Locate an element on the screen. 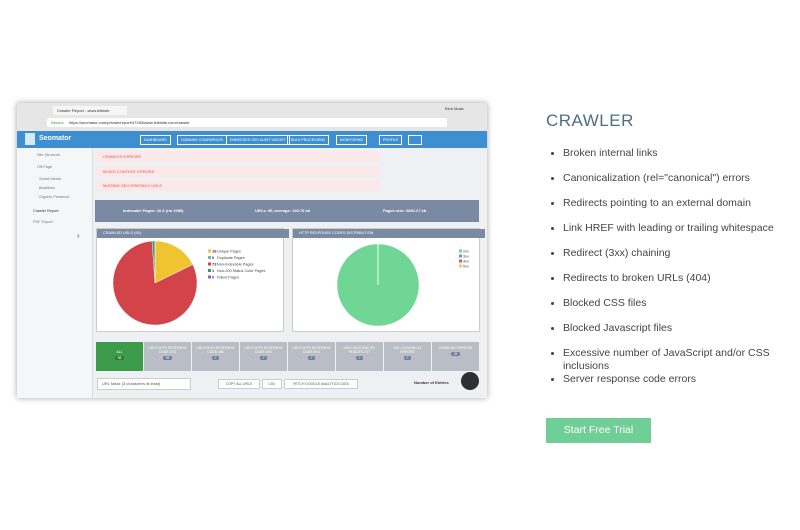 The height and width of the screenshot is (530, 800). filter-tile: ALL 95 is located at coordinates (119, 356).